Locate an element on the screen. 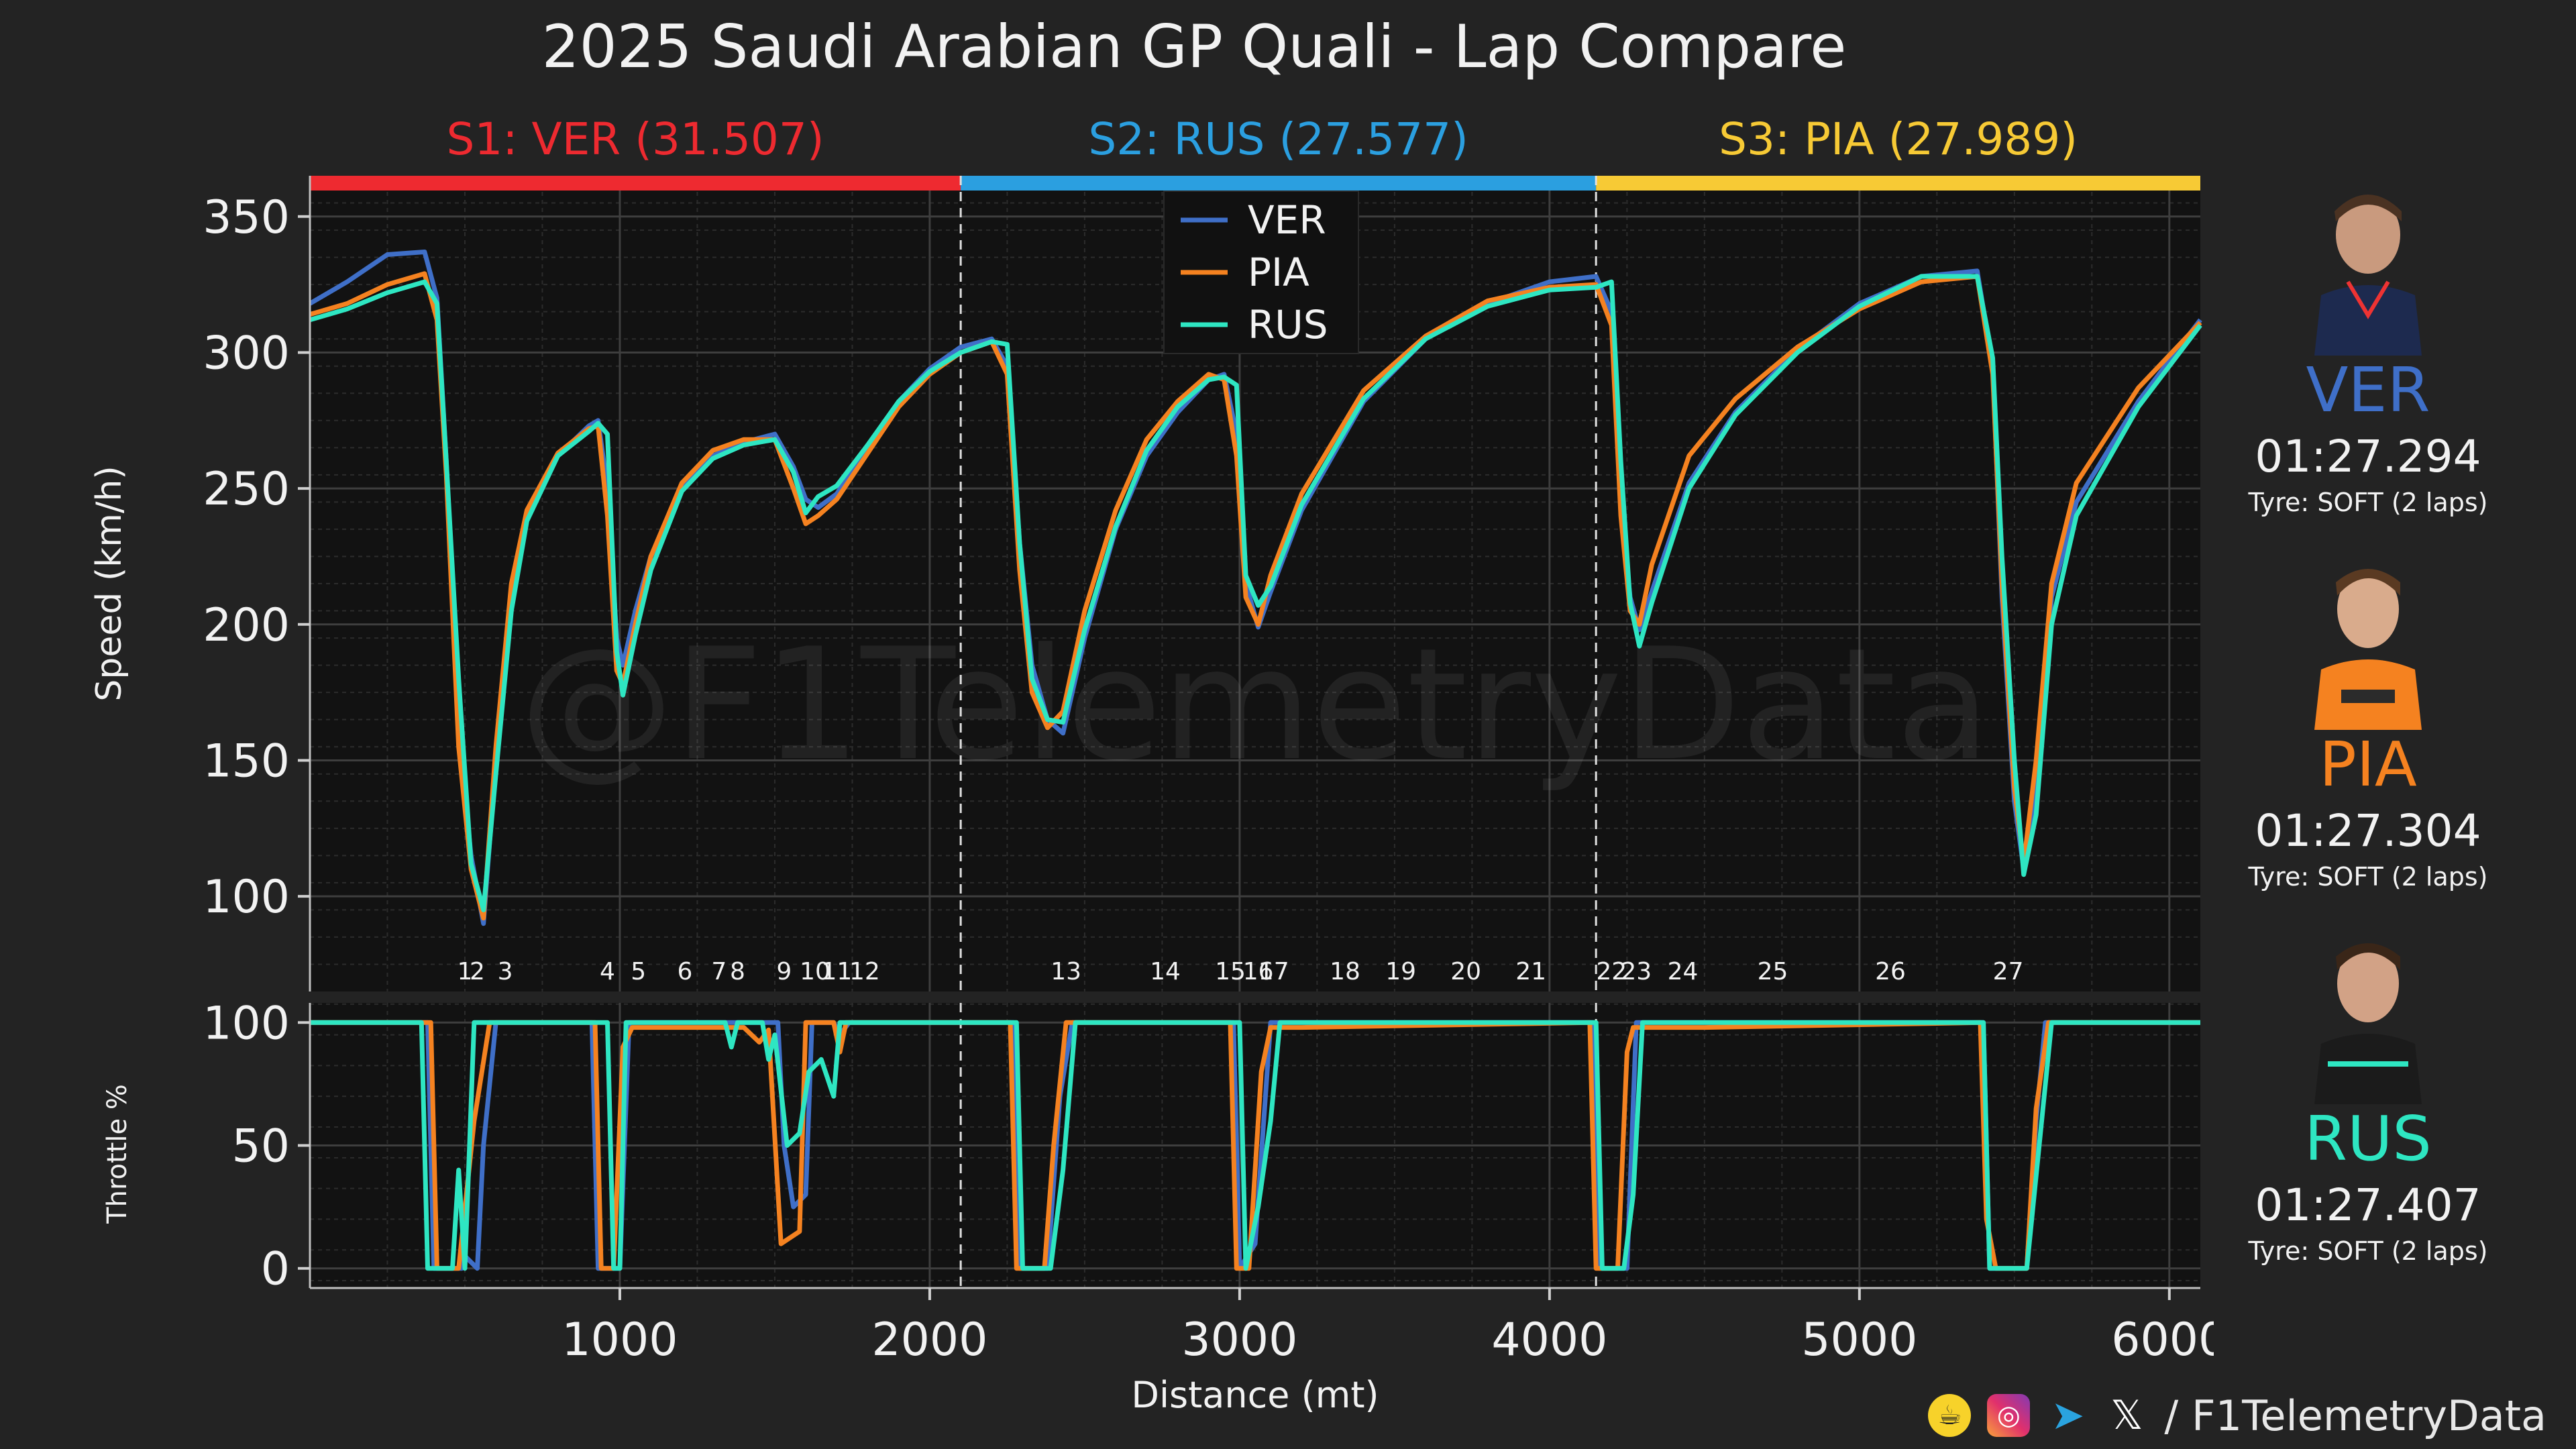 This screenshot has width=2576, height=1449. corner-label: 14 is located at coordinates (1165, 971).